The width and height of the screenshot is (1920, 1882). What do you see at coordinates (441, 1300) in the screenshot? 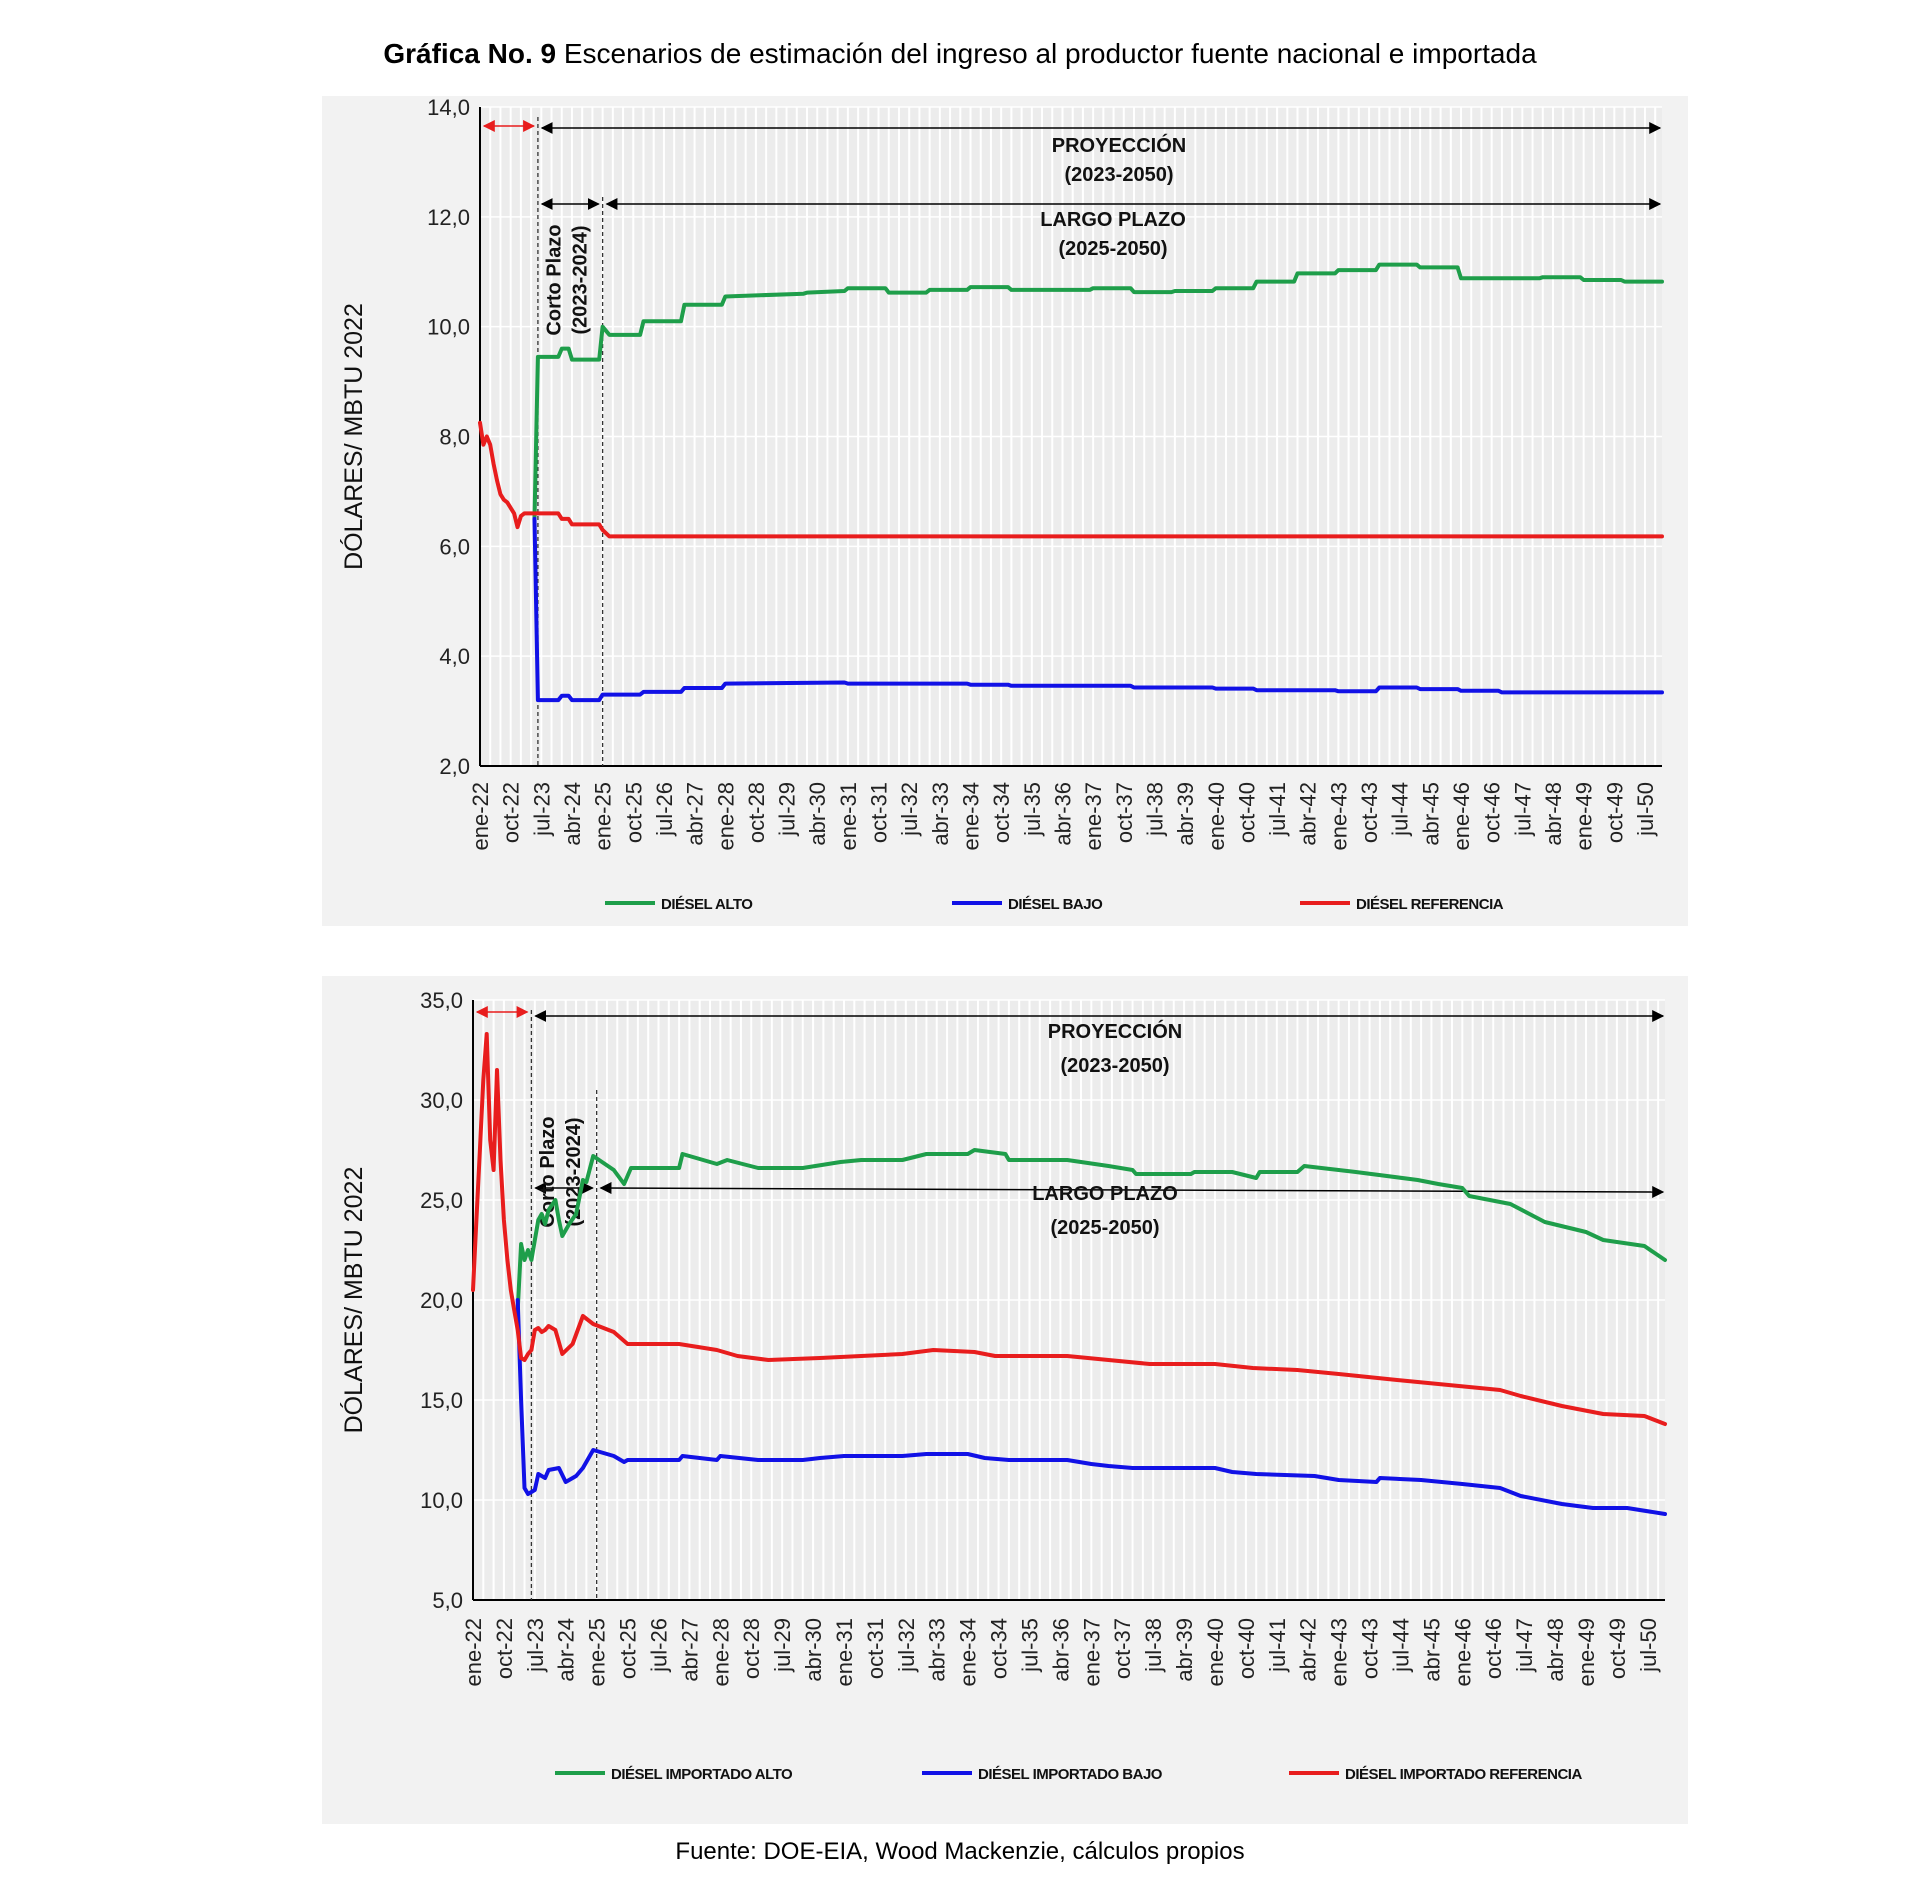
I see `y-tick-label: 20,0` at bounding box center [441, 1300].